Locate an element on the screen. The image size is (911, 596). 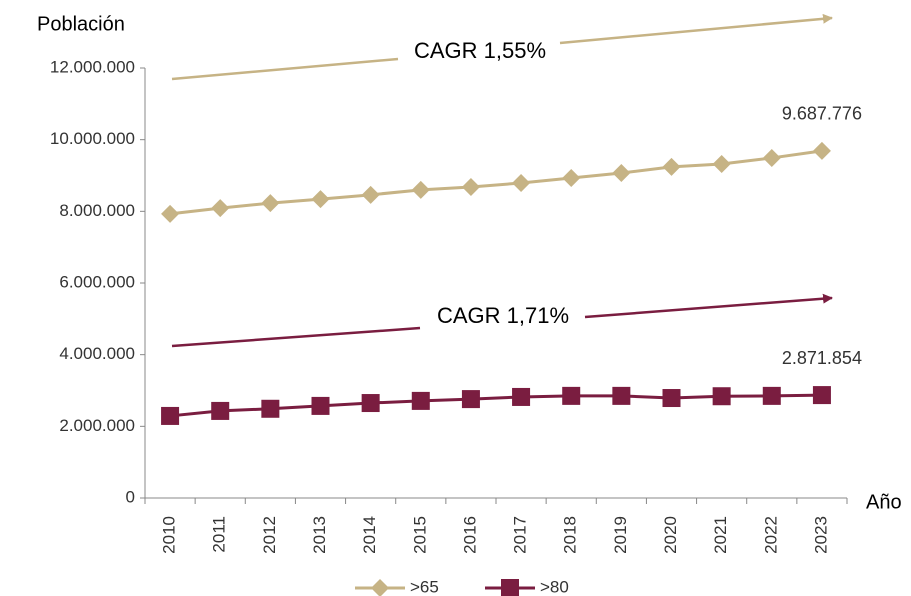
x-tick-label: 2023 is located at coordinates (820, 535).